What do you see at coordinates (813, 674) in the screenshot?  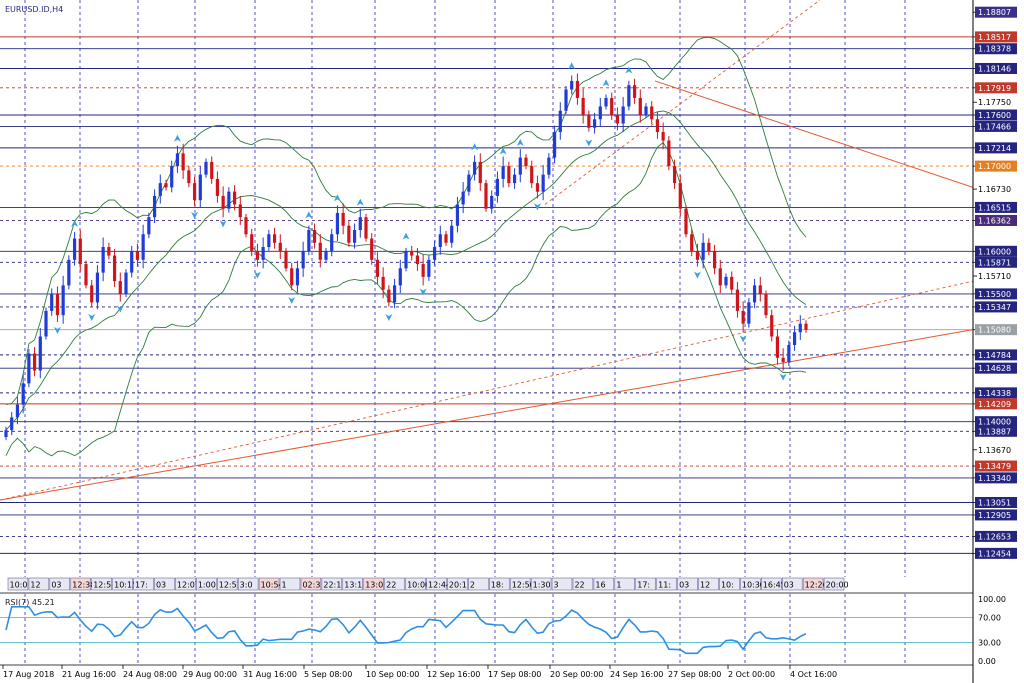 I see `time-tick-label: 4 Oct 16:00` at bounding box center [813, 674].